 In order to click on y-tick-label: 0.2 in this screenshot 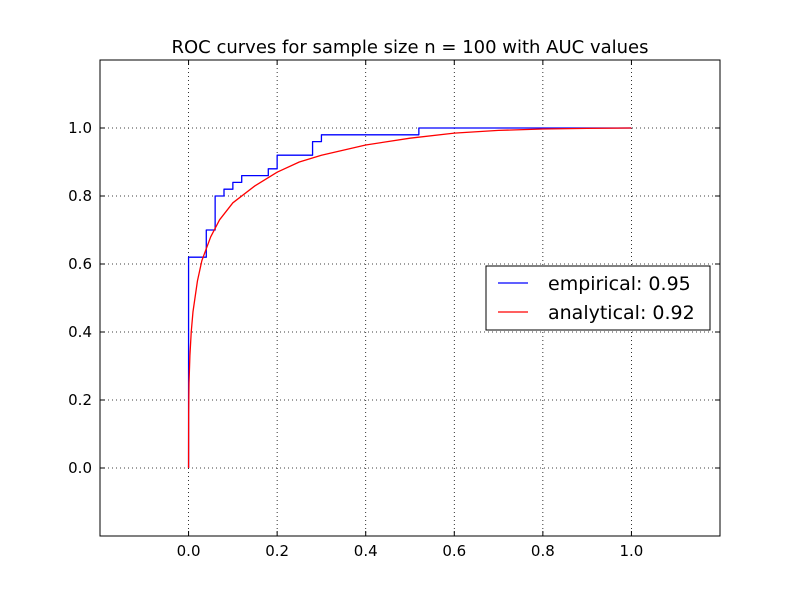, I will do `click(80, 400)`.